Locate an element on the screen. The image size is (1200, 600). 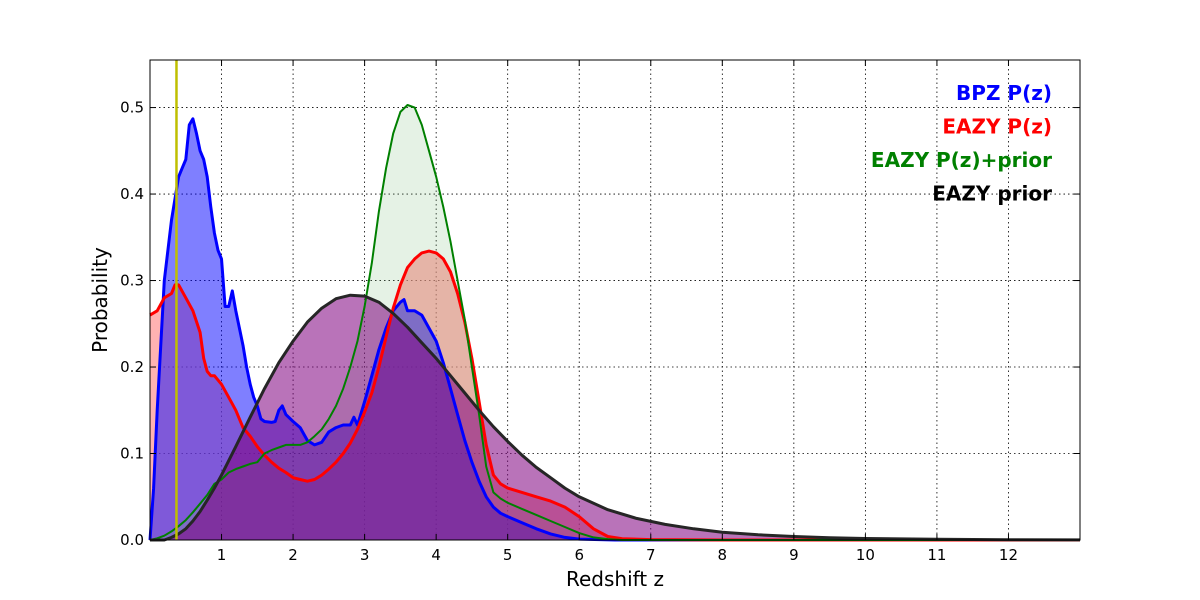
x-tick-label: 9 is located at coordinates (794, 555).